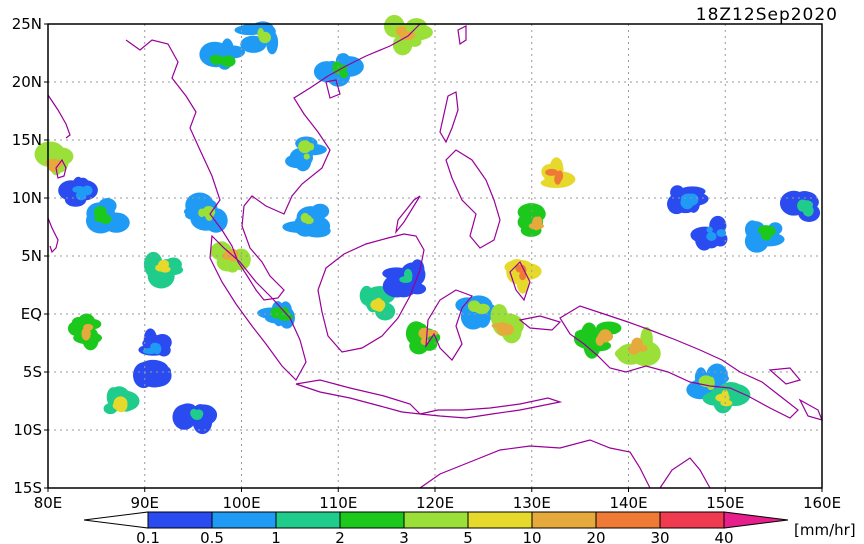 This screenshot has height=544, width=864. Describe the element at coordinates (27, 82) in the screenshot. I see `lat-tick-label: 20N` at that location.